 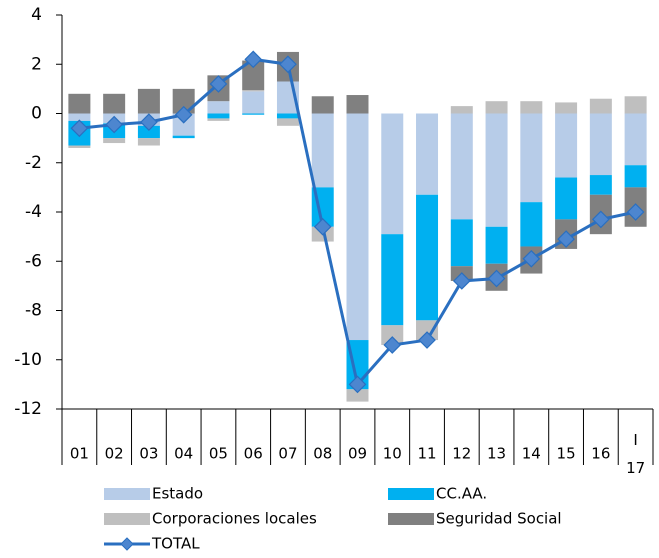 What do you see at coordinates (183, 454) in the screenshot?
I see `x-tick-label: 04` at bounding box center [183, 454].